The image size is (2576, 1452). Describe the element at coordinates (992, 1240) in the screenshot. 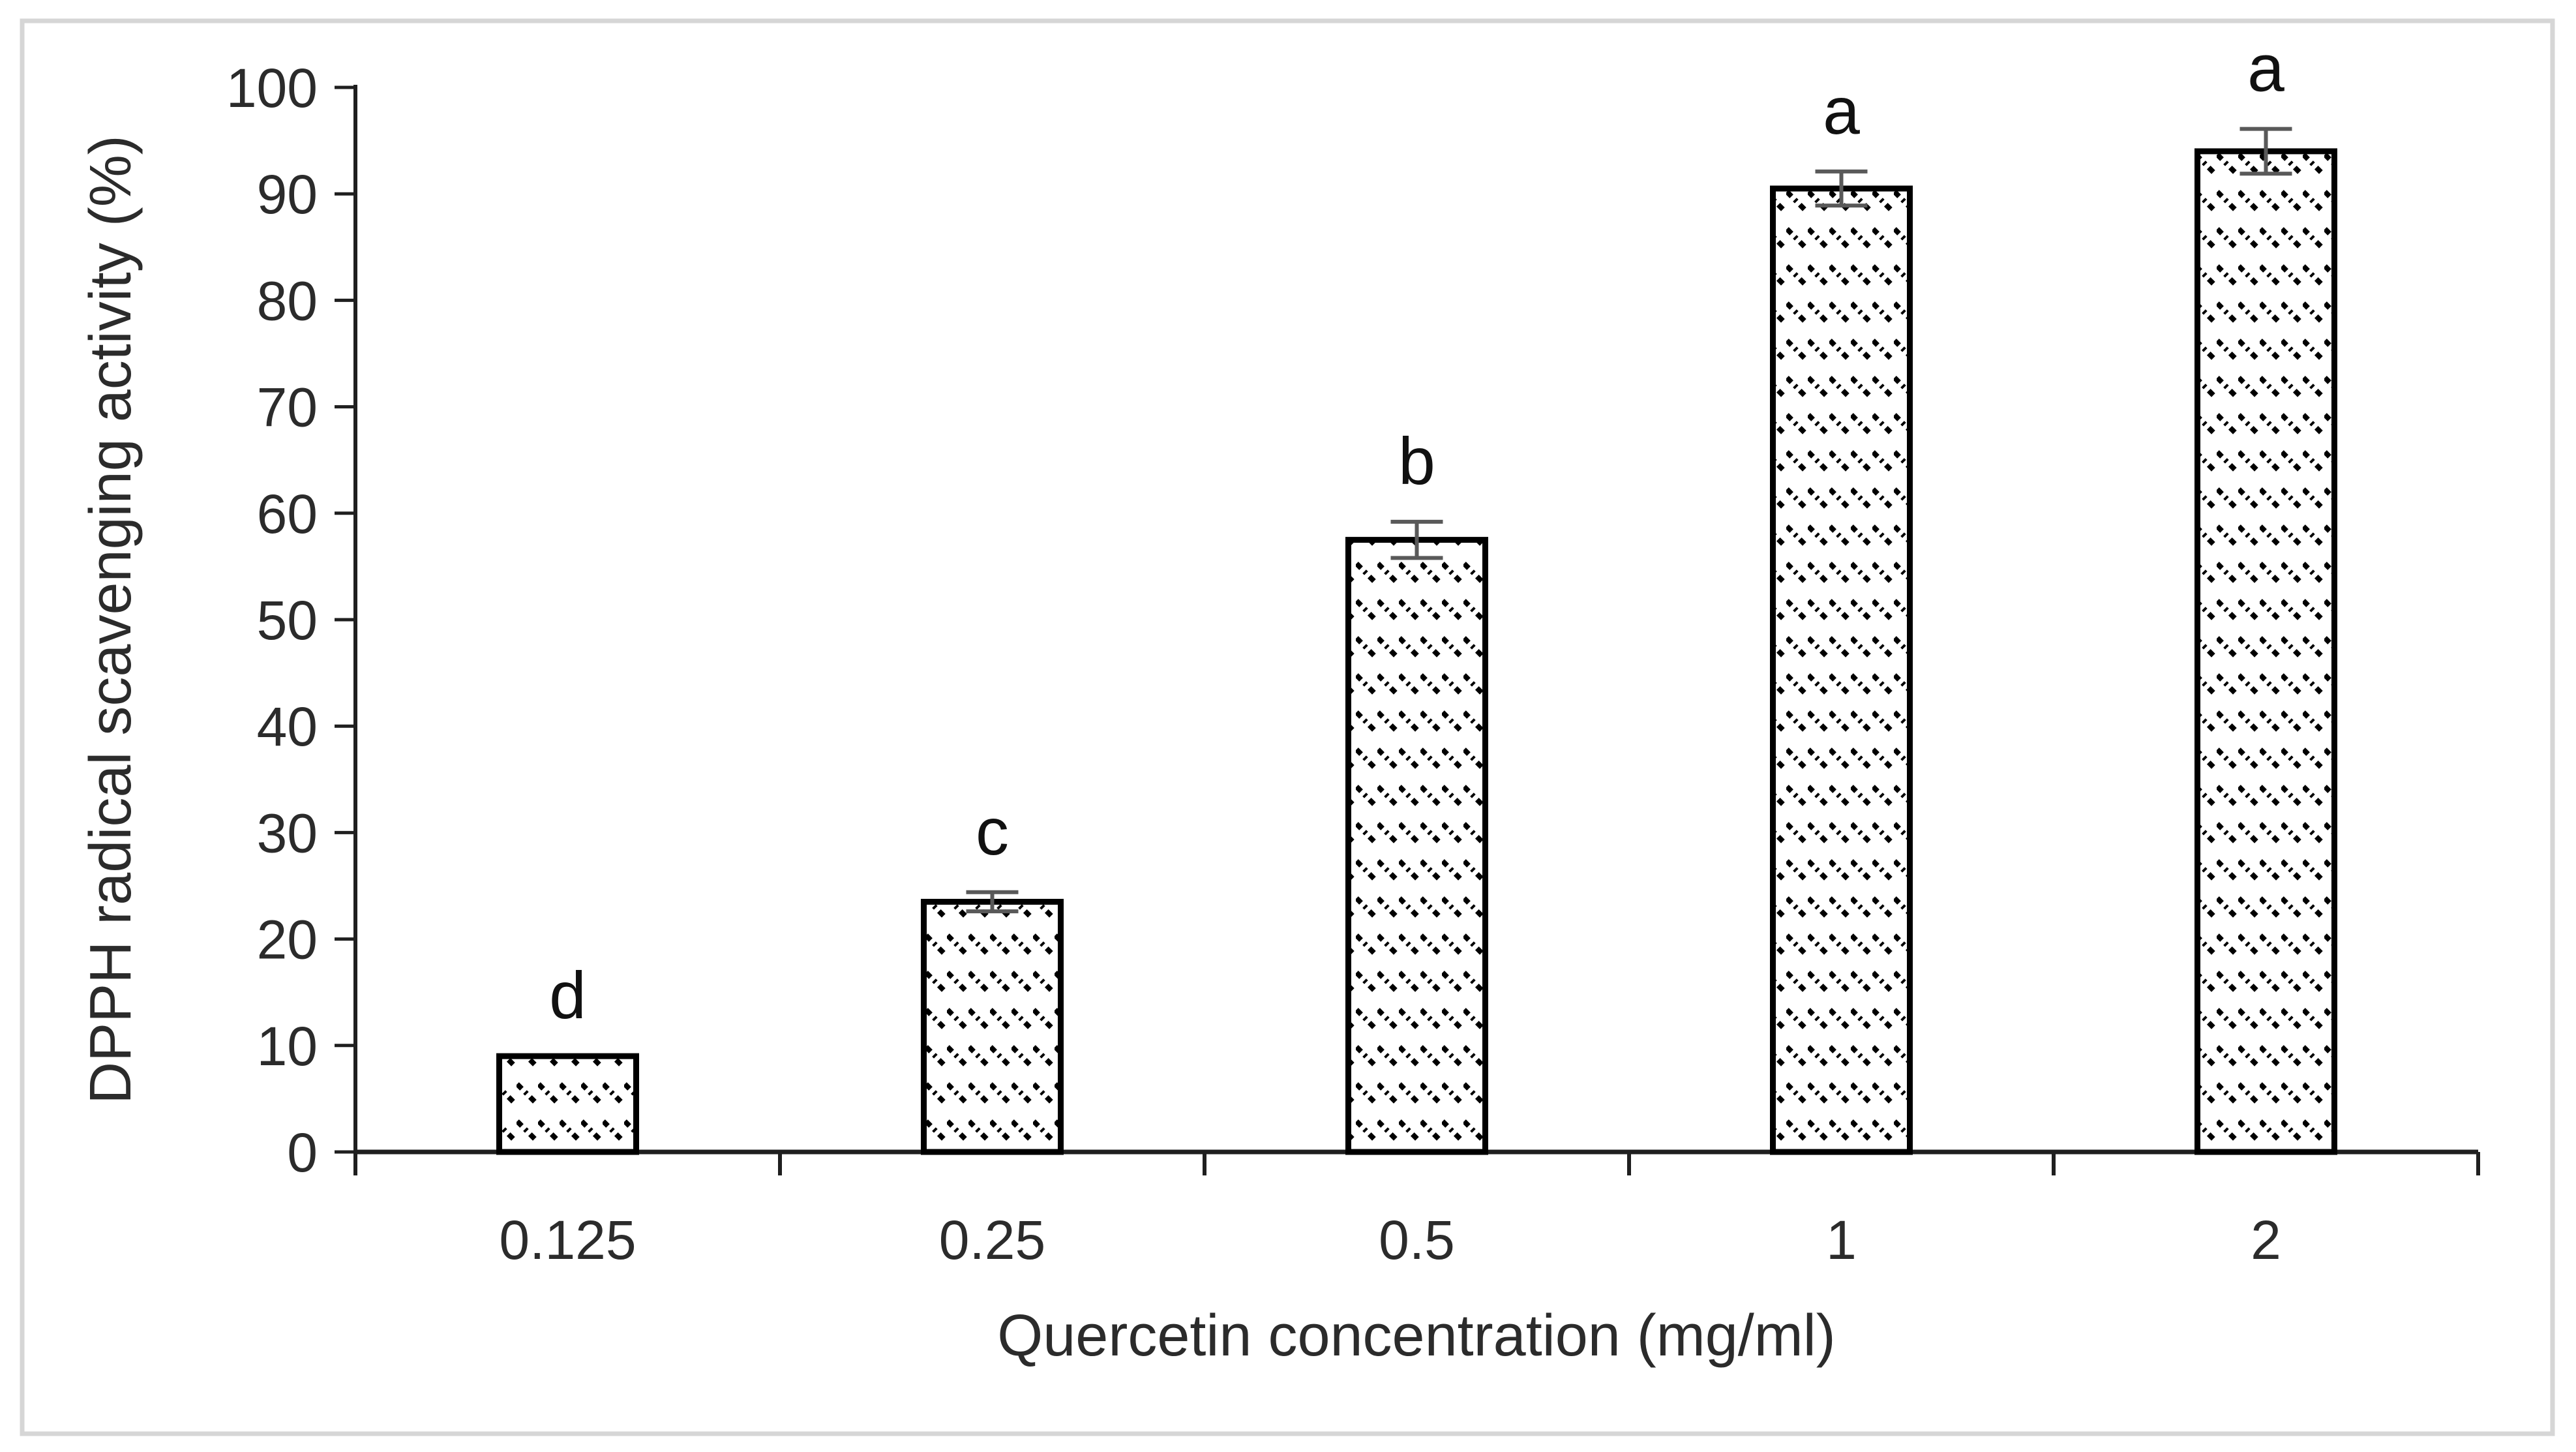

I see `x-tick-label: 0.25` at that location.